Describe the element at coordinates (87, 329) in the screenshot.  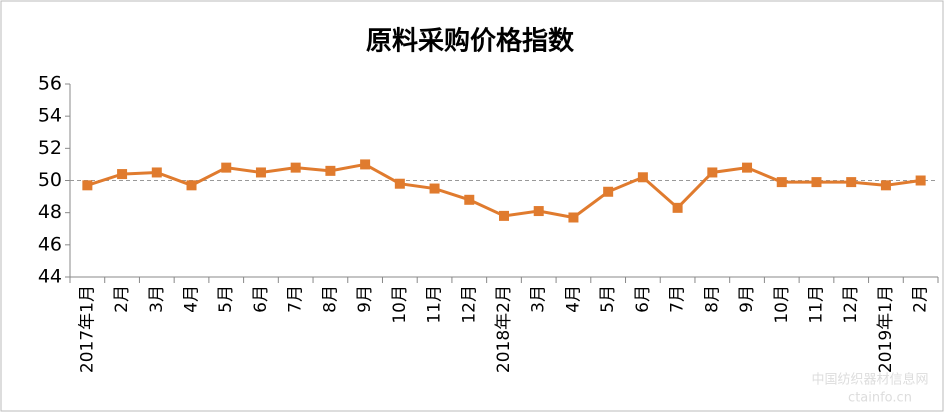
I see `x-tick-label: 2017年1月` at that location.